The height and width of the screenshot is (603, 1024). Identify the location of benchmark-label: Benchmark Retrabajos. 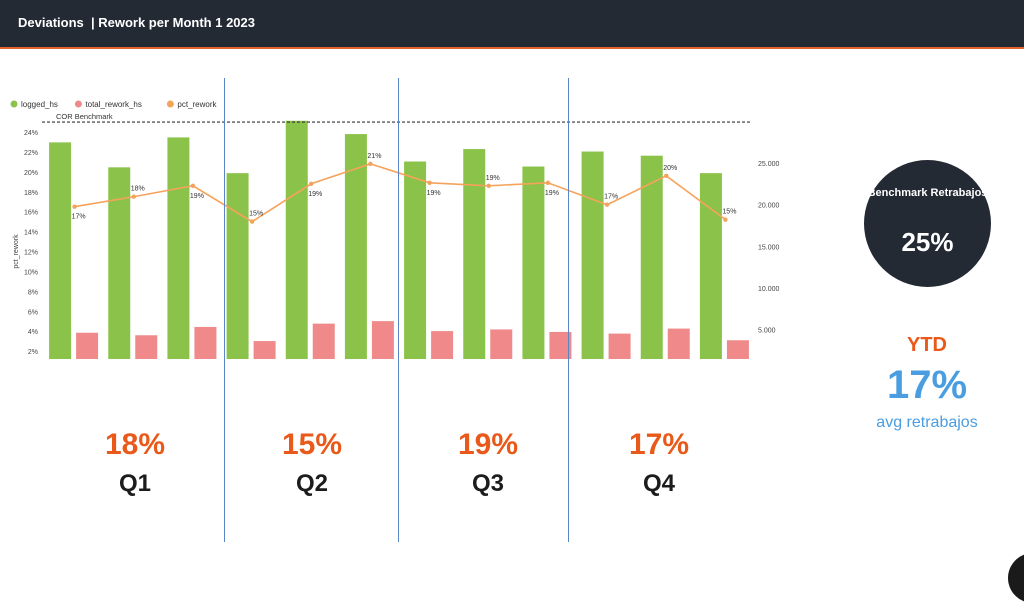
(927, 193).